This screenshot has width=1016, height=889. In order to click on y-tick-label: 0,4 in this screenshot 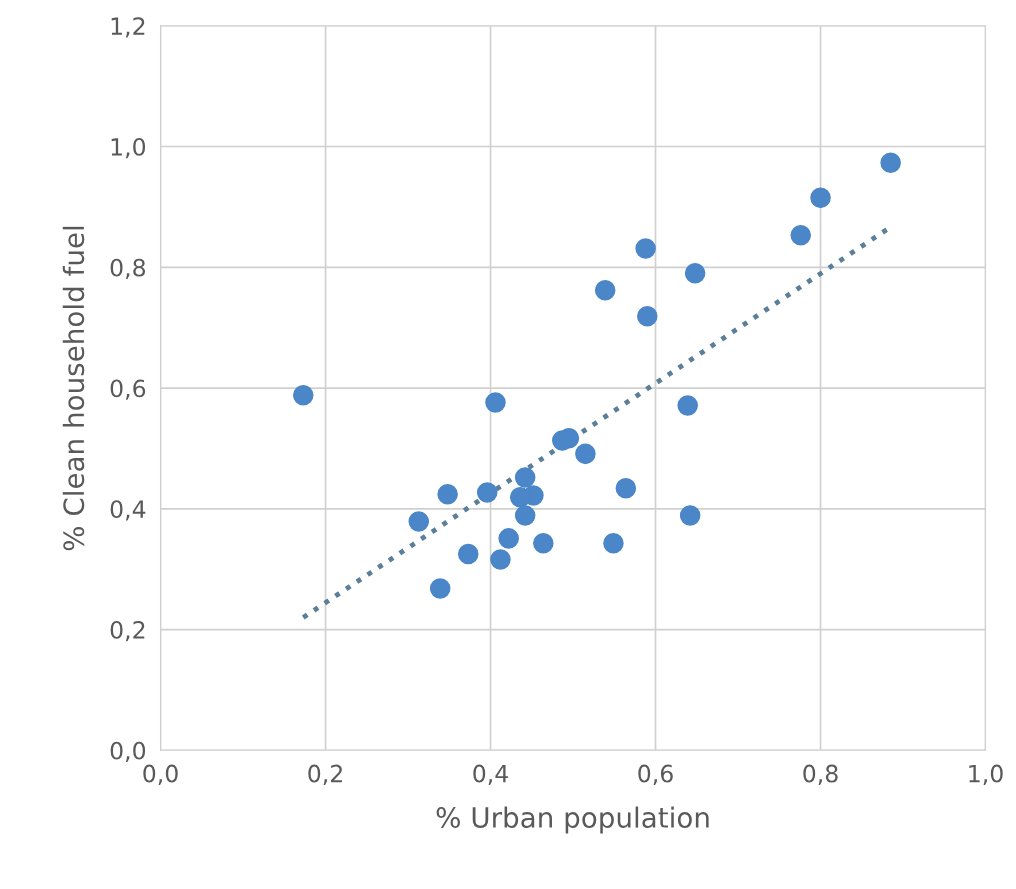, I will do `click(128, 510)`.